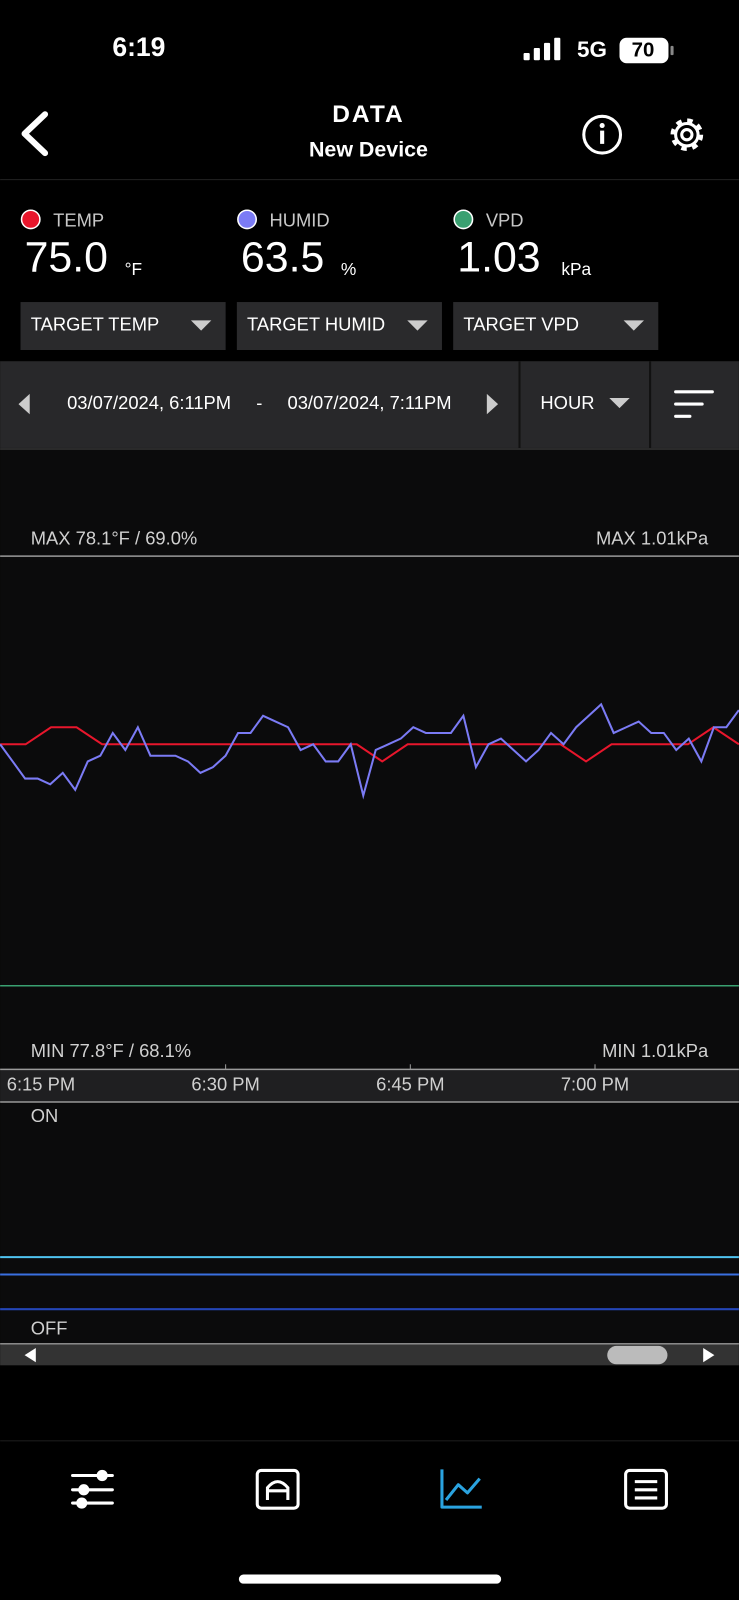 Image resolution: width=739 pixels, height=1600 pixels. What do you see at coordinates (652, 538) in the screenshot?
I see `max-right: MAX 1.01kPa` at bounding box center [652, 538].